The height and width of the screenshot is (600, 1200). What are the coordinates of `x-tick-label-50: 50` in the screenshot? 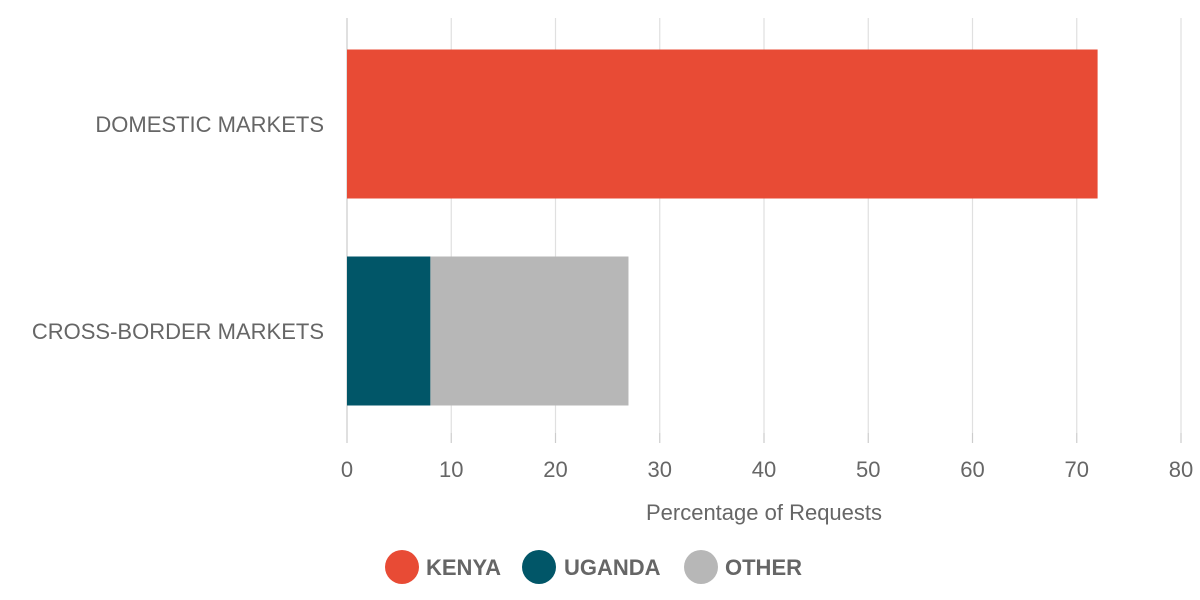 It's located at (868, 469).